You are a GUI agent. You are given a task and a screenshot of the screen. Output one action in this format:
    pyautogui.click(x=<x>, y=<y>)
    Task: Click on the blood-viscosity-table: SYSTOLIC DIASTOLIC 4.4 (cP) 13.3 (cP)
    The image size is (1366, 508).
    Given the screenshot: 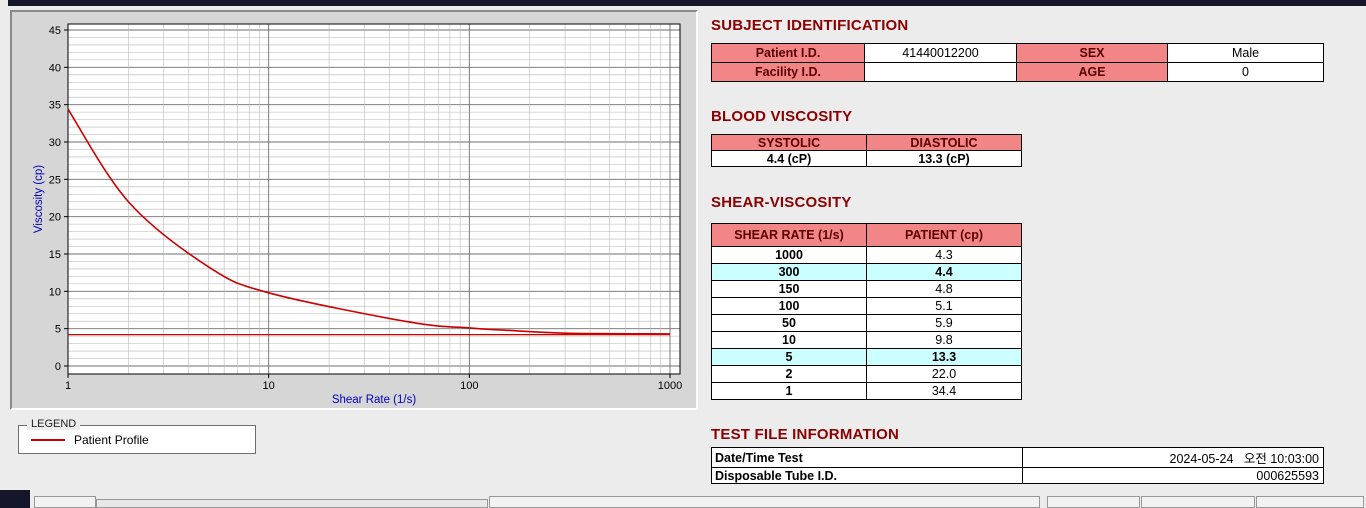 What is the action you would take?
    pyautogui.click(x=866, y=150)
    